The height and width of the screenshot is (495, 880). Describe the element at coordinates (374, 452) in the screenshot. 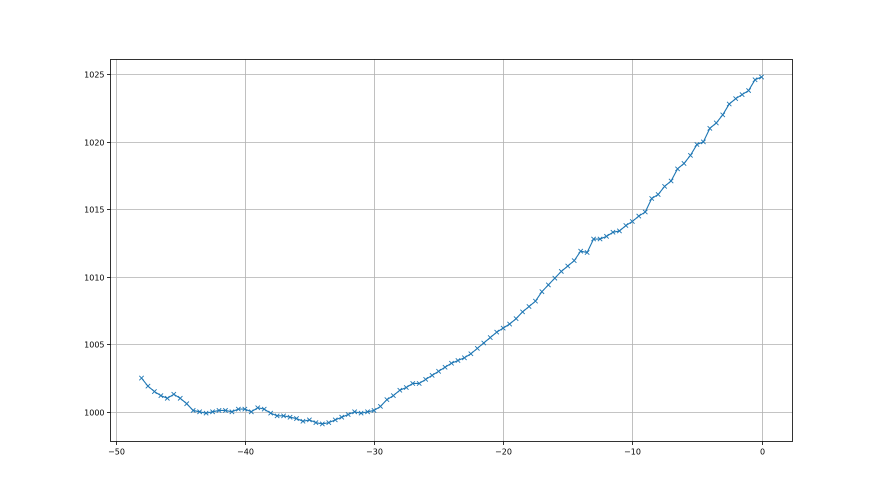

I see `x-tick-label: −30` at that location.